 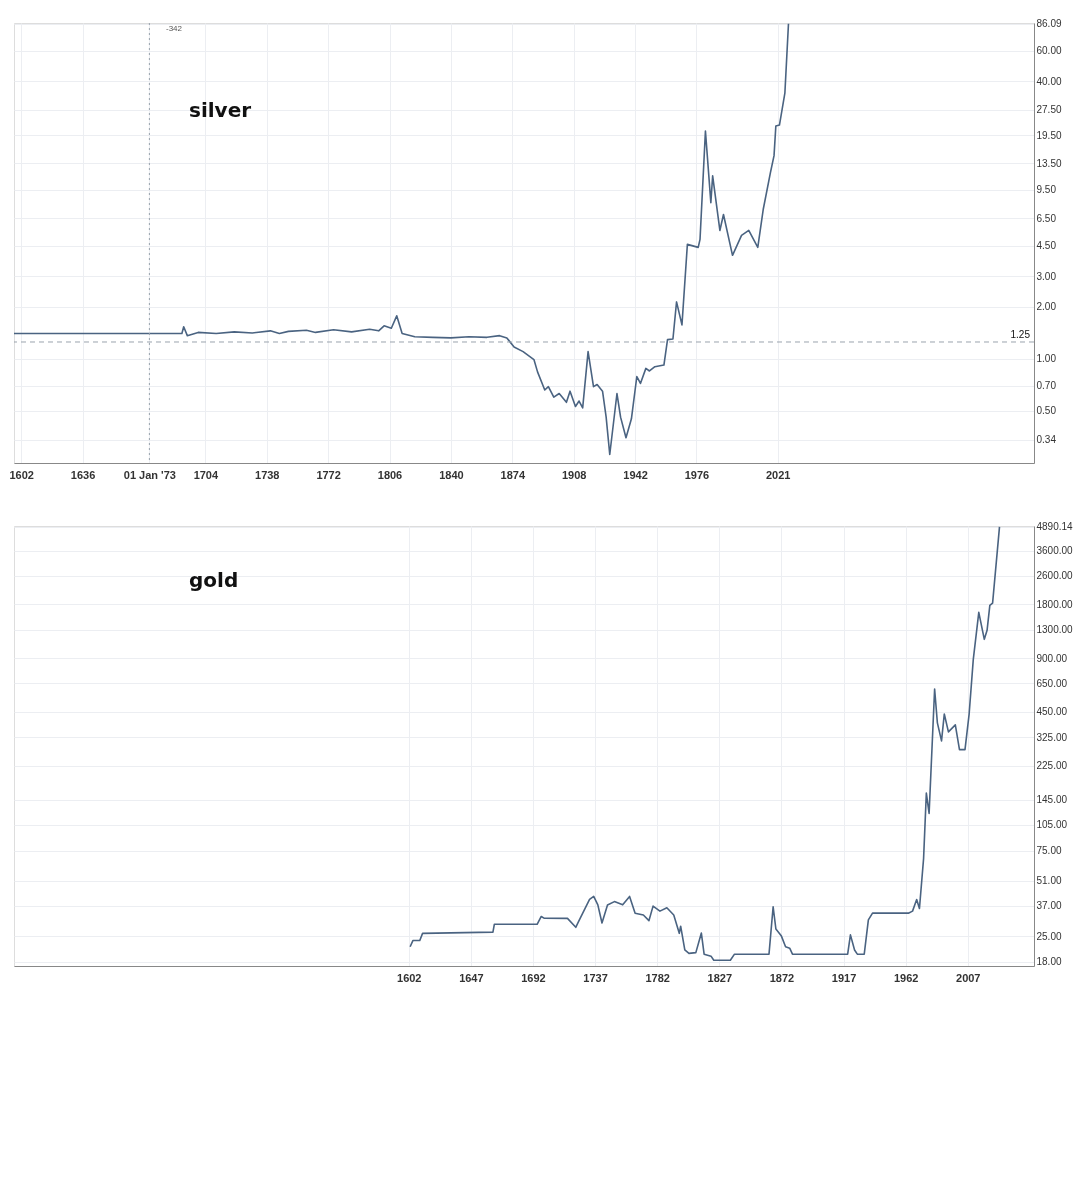 What do you see at coordinates (206, 474) in the screenshot?
I see `x-tick-label: 1704` at bounding box center [206, 474].